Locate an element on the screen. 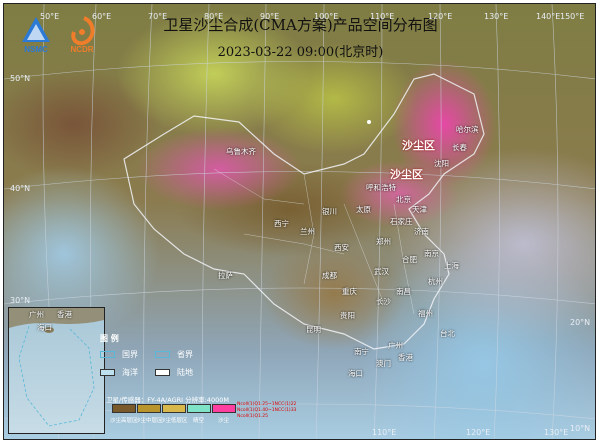  colorbar-label: 晴空 is located at coordinates (199, 421).